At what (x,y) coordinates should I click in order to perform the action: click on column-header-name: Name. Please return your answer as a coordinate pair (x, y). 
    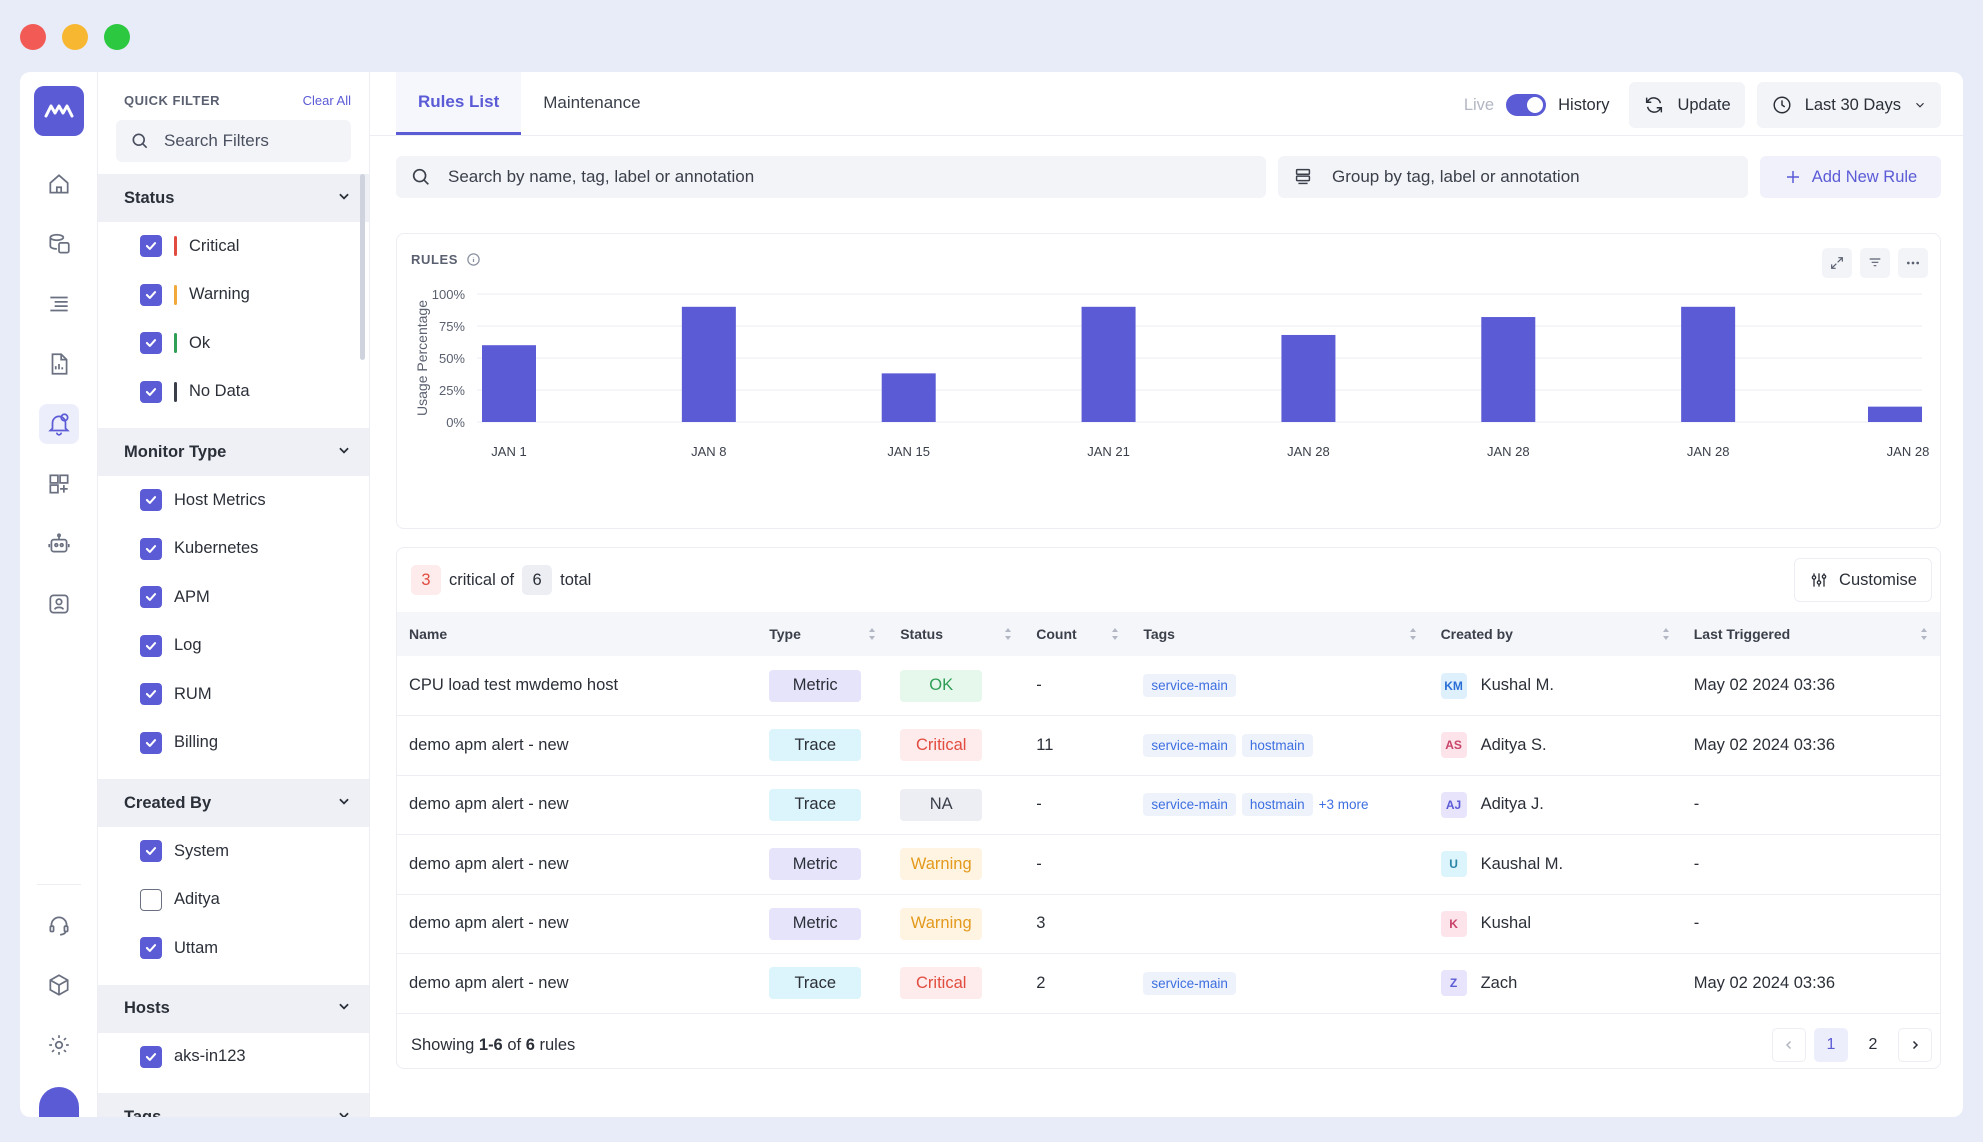
    Looking at the image, I should click on (577, 634).